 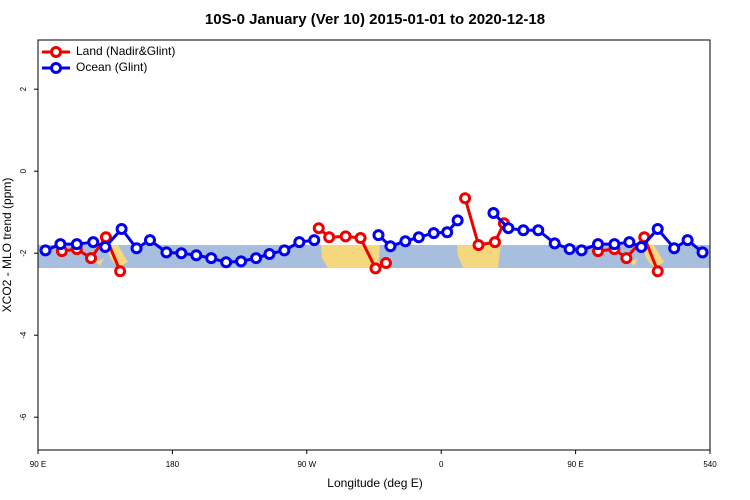 I want to click on x-axis-label: Longitude (deg E), so click(x=374, y=483).